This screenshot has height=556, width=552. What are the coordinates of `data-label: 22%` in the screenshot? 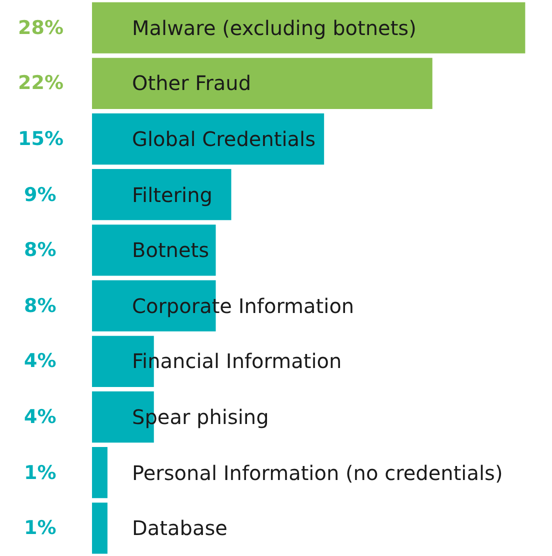 It's located at (41, 83).